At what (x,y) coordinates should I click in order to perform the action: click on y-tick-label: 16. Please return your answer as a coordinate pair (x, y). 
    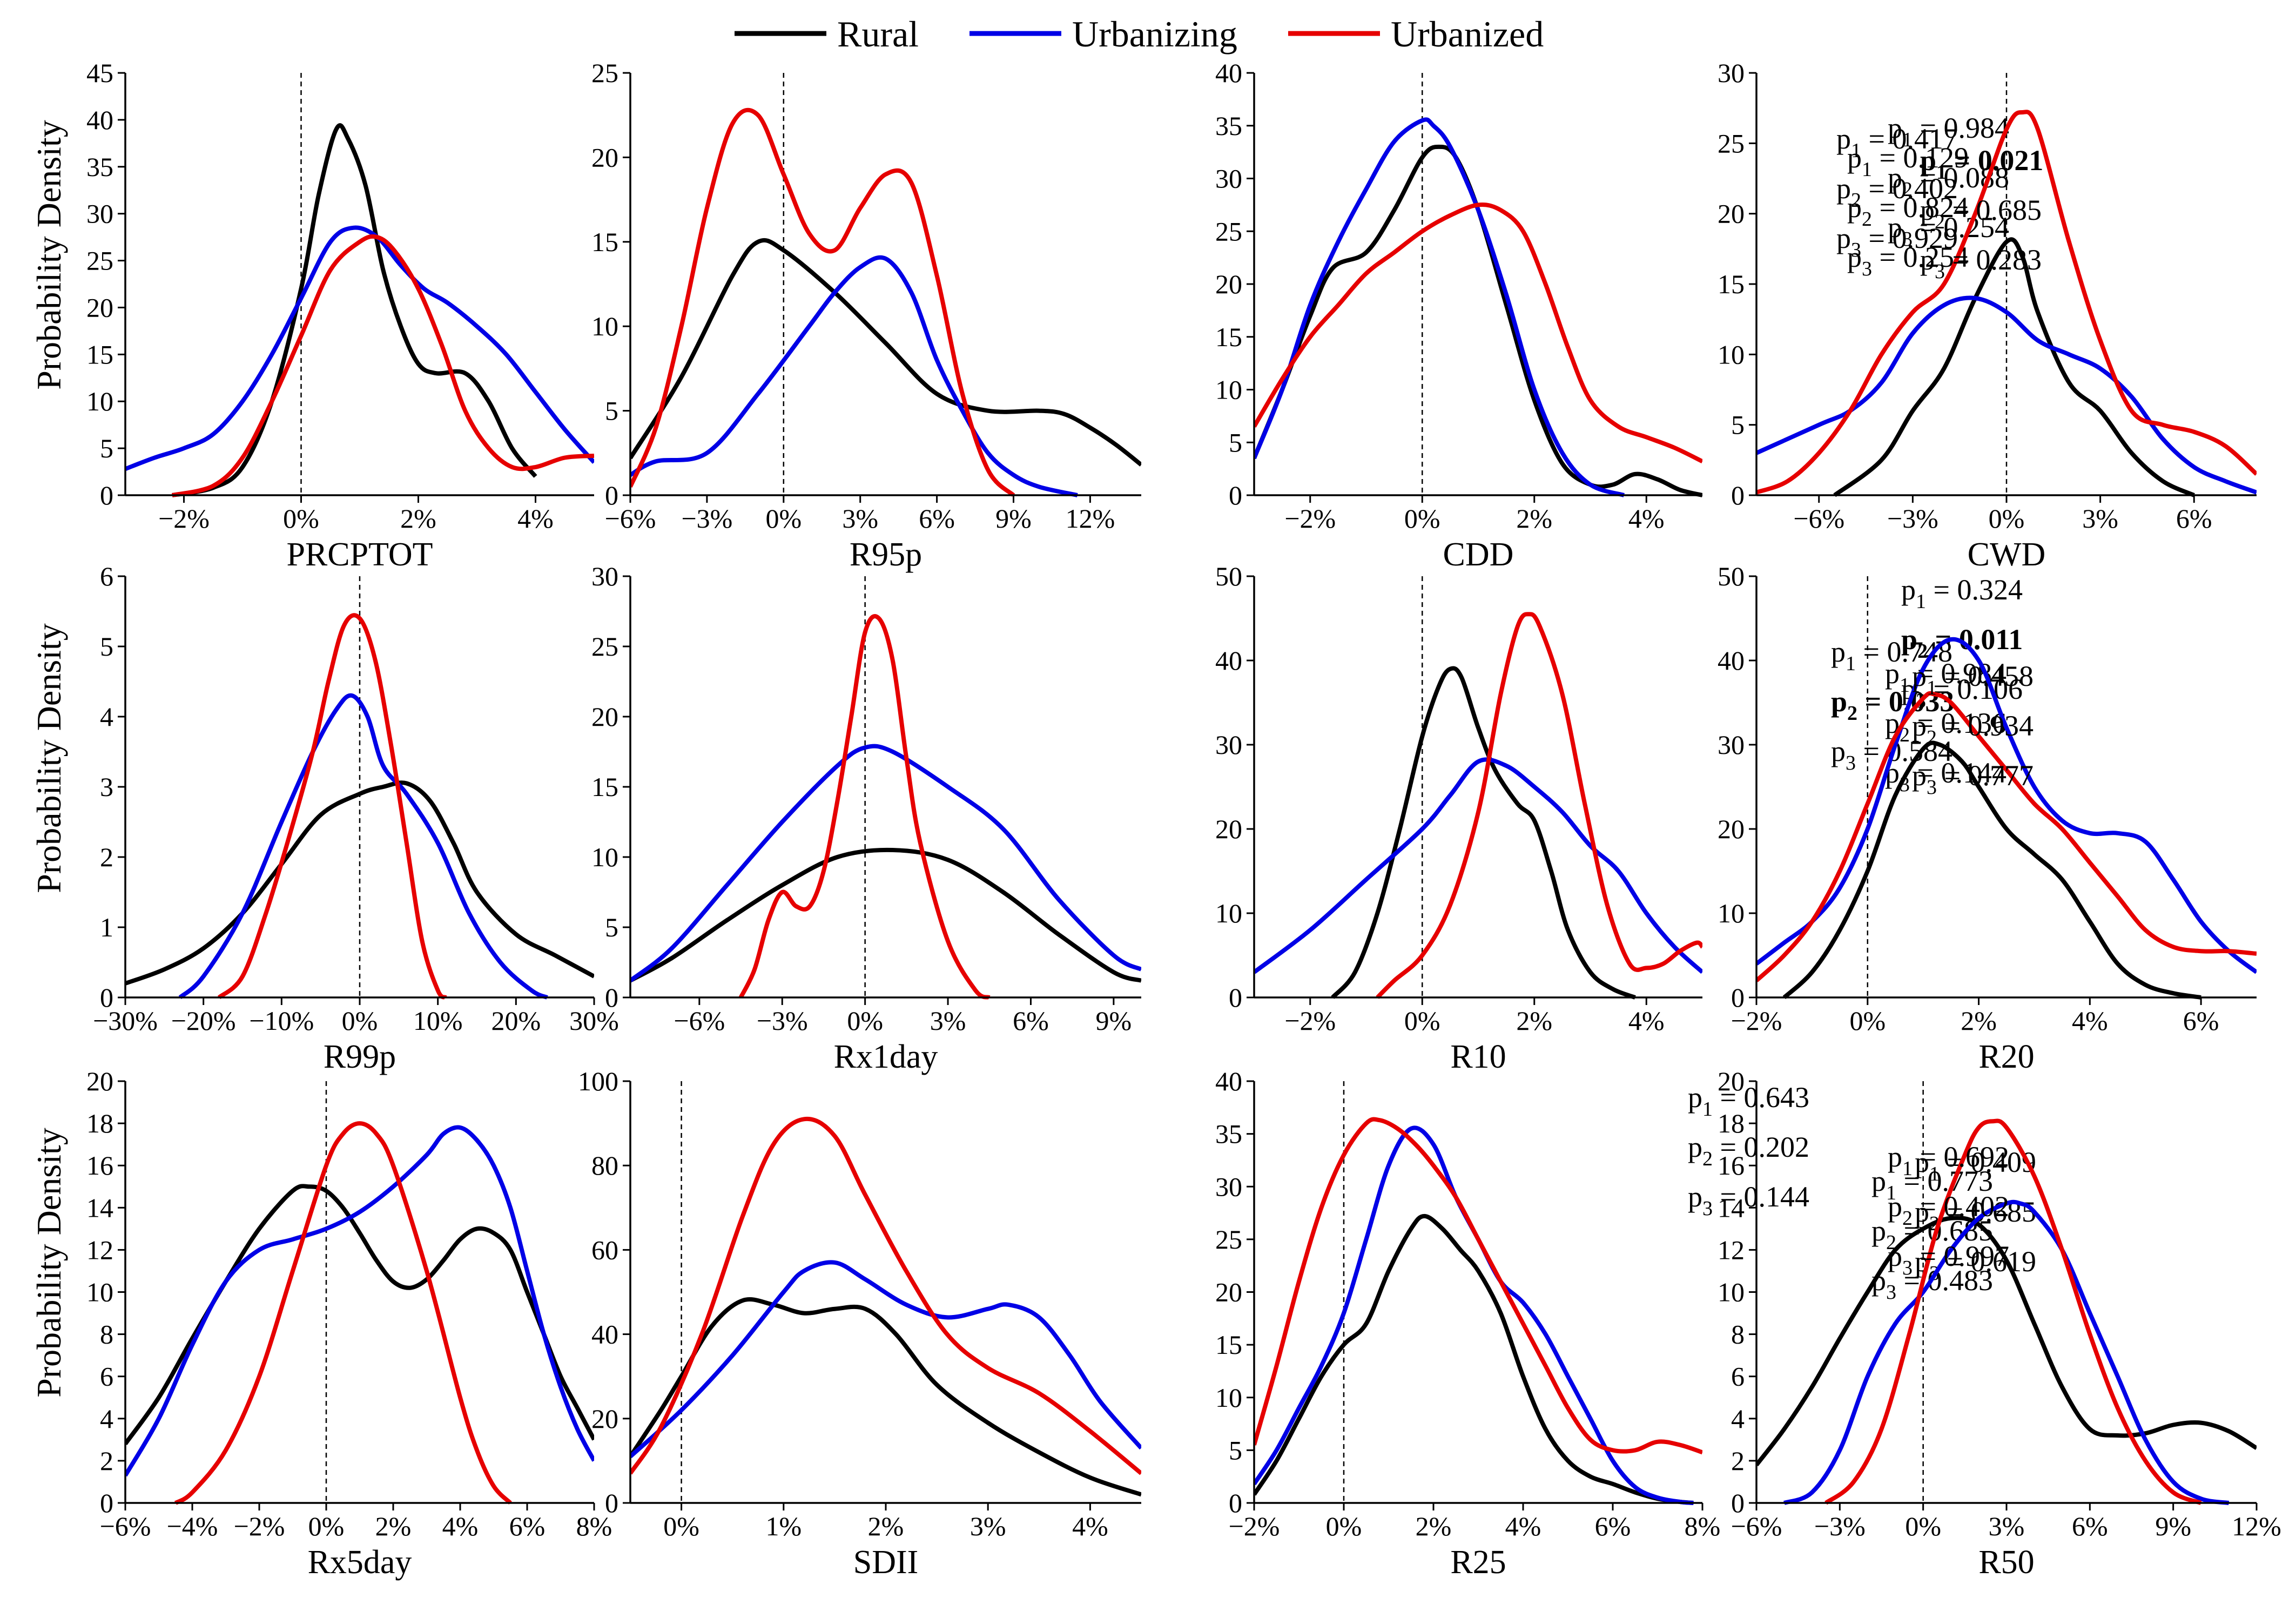
    Looking at the image, I should click on (99, 1165).